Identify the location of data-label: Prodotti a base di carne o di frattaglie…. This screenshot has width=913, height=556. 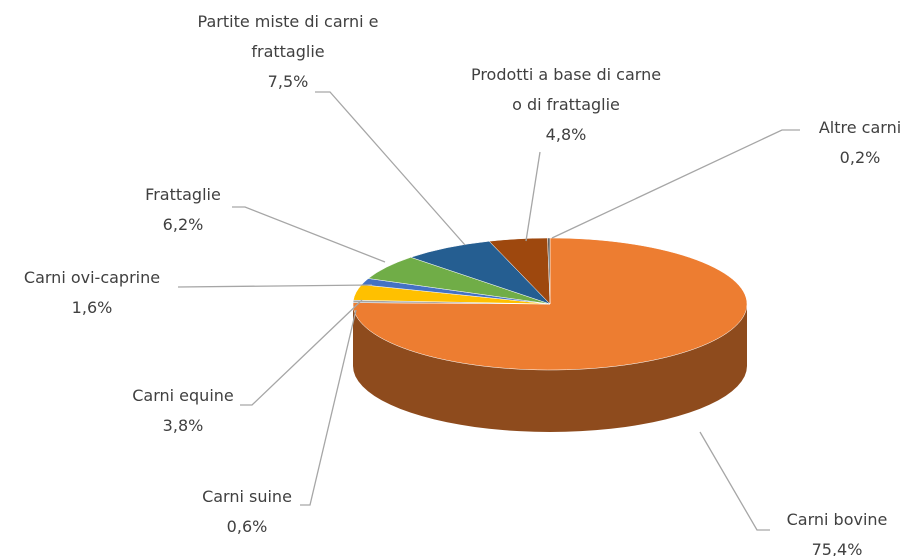
(566, 105).